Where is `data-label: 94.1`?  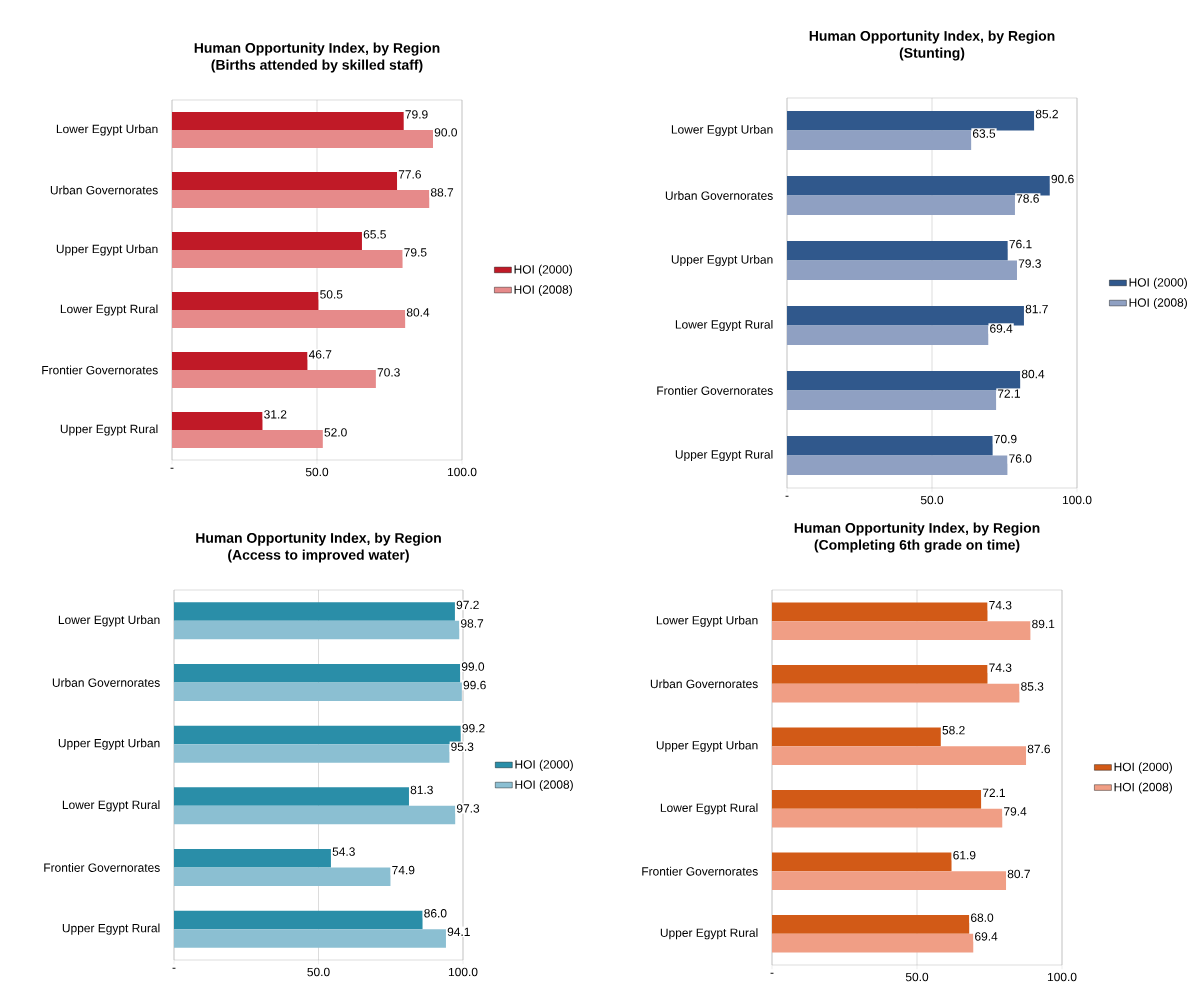
data-label: 94.1 is located at coordinates (458, 931).